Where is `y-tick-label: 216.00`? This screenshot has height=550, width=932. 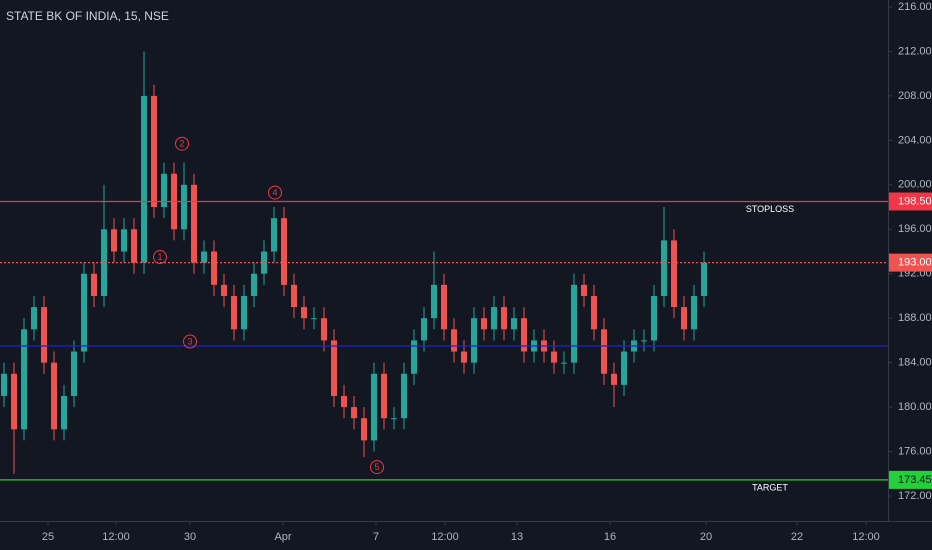
y-tick-label: 216.00 is located at coordinates (915, 7).